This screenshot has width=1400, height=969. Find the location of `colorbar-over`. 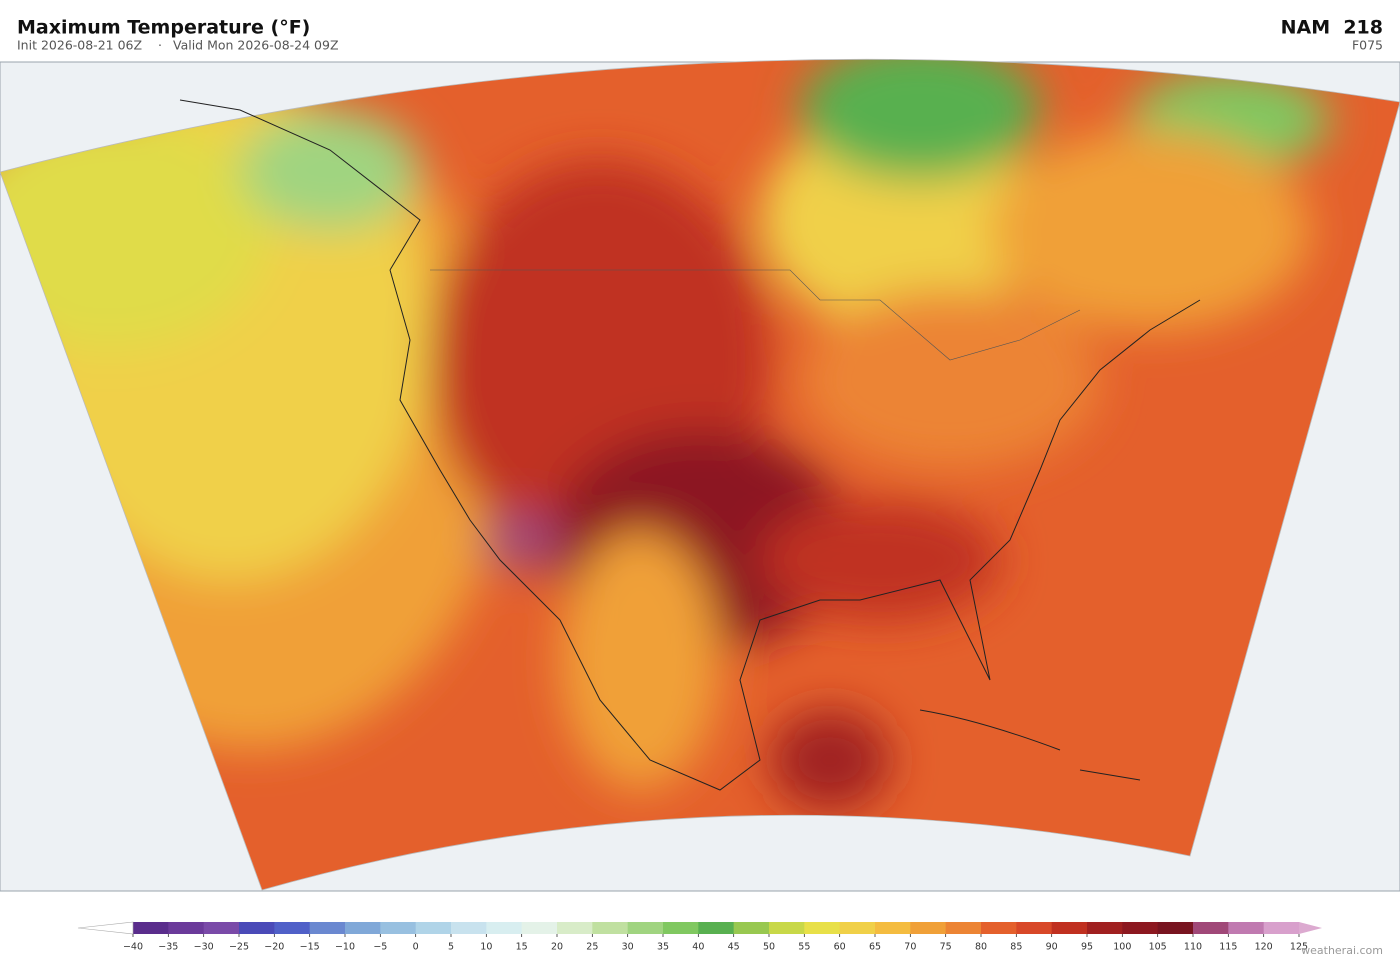

colorbar-over is located at coordinates (1310, 928).